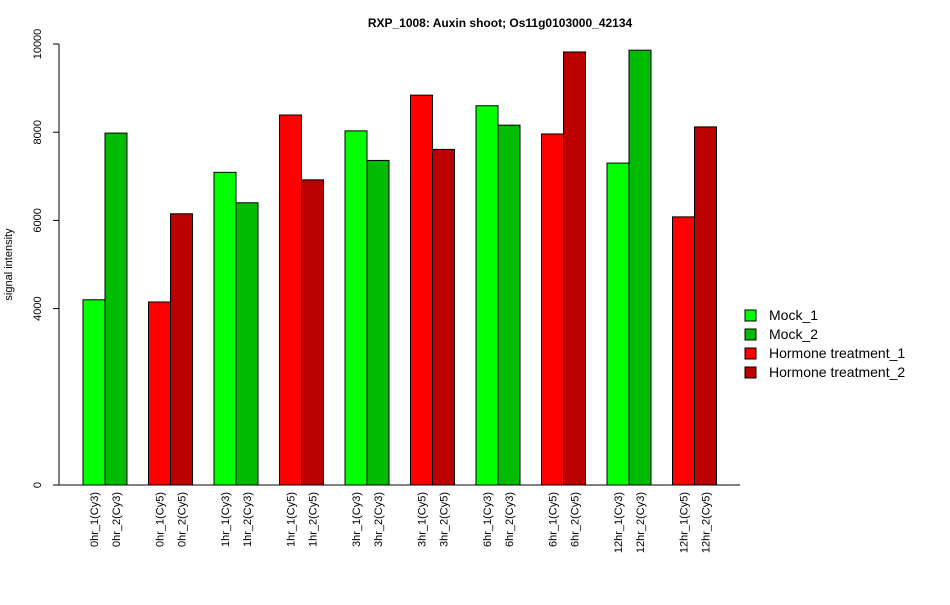 Image resolution: width=950 pixels, height=605 pixels. Describe the element at coordinates (641, 522) in the screenshot. I see `x-tick-label: 12hr_2(Cy3)` at that location.